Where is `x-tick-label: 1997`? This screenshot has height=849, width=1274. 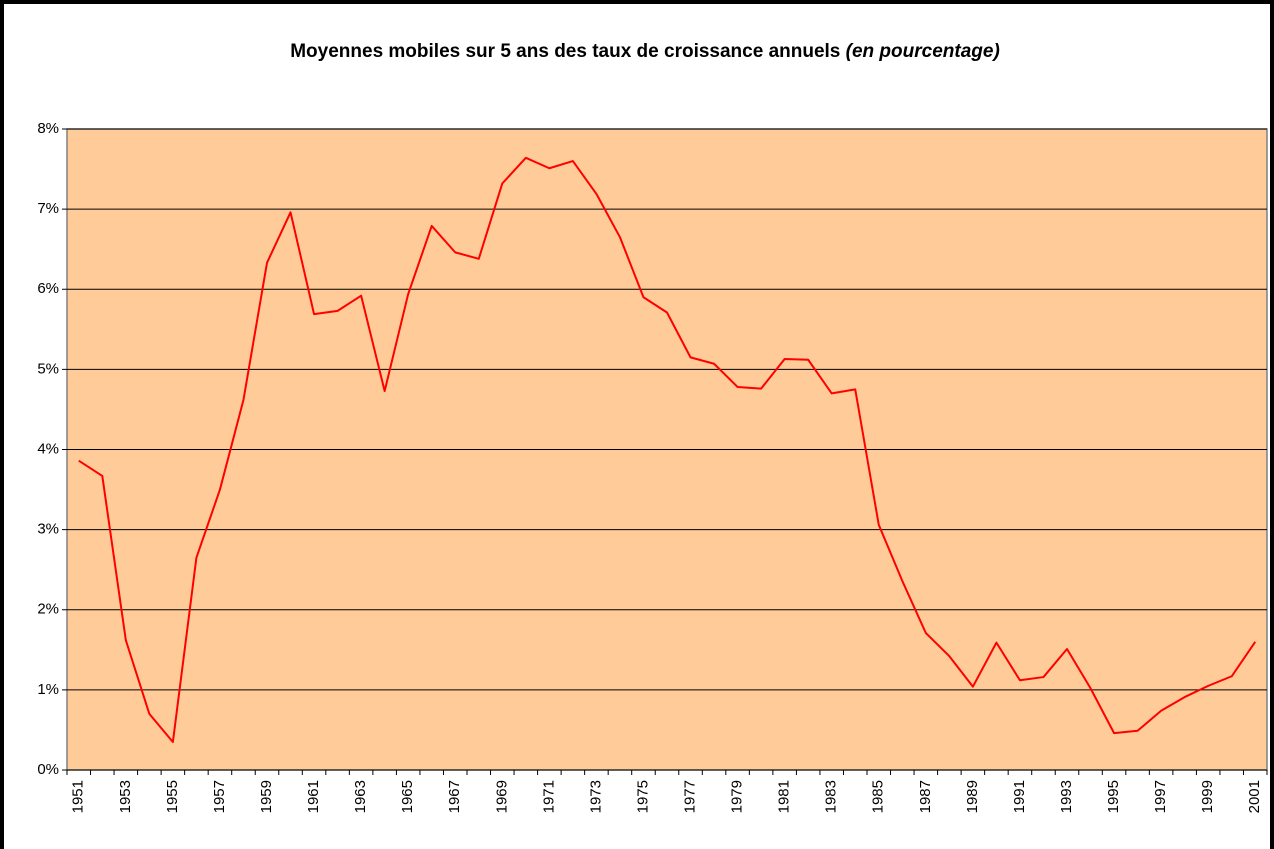 x-tick-label: 1997 is located at coordinates (1160, 796).